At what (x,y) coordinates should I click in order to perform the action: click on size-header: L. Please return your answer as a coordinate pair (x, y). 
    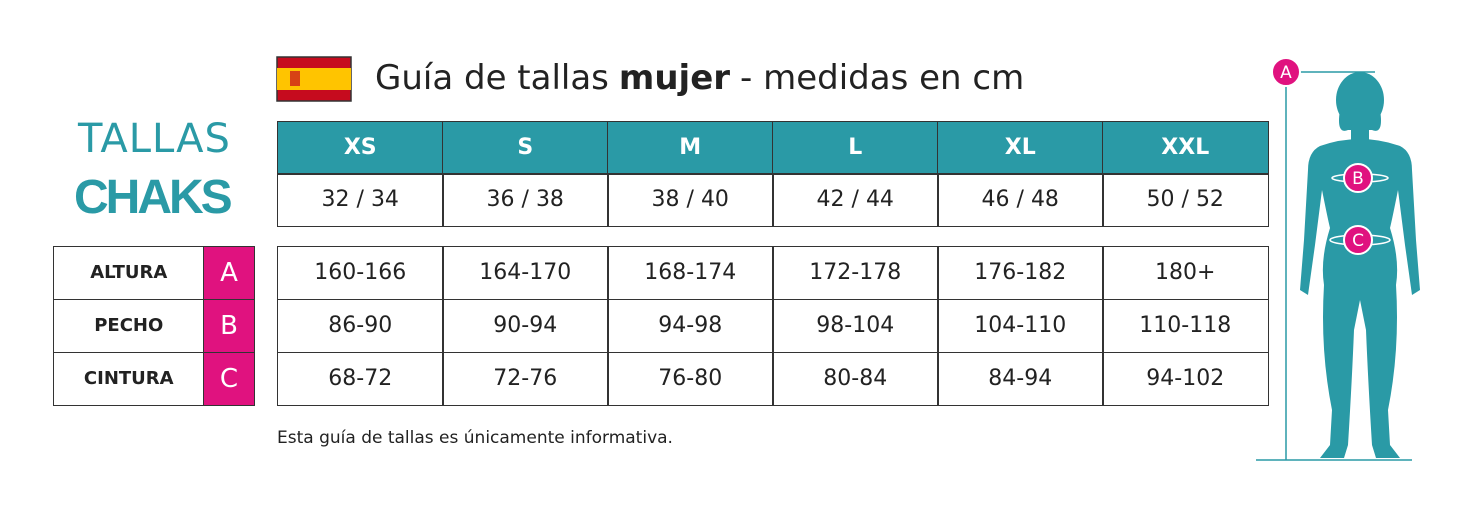
    Looking at the image, I should click on (855, 148).